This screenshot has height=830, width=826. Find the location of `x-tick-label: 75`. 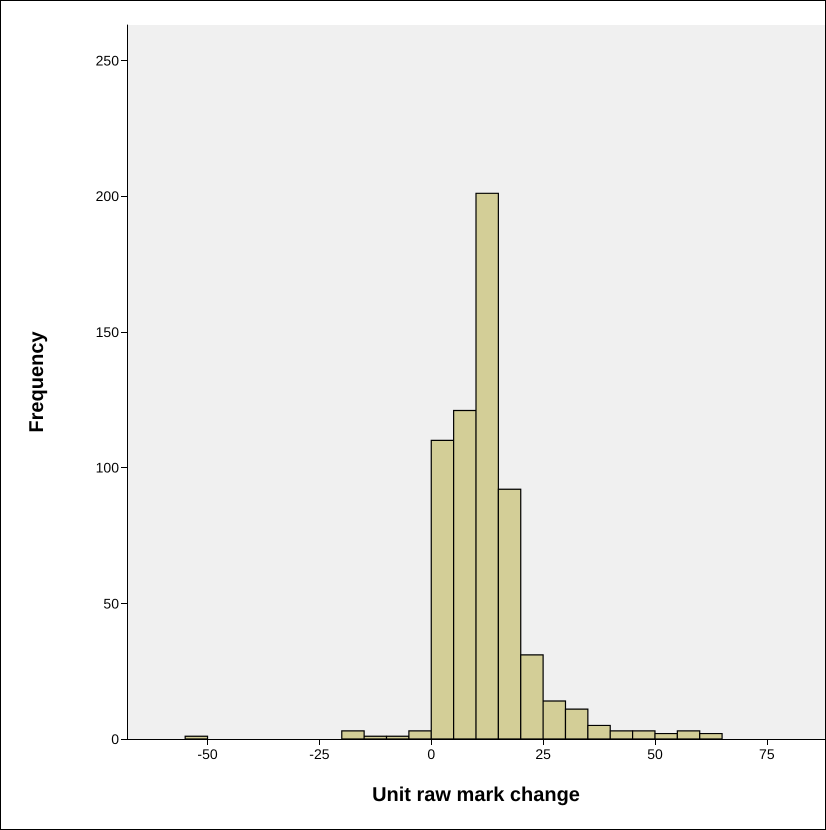

x-tick-label: 75 is located at coordinates (767, 754).